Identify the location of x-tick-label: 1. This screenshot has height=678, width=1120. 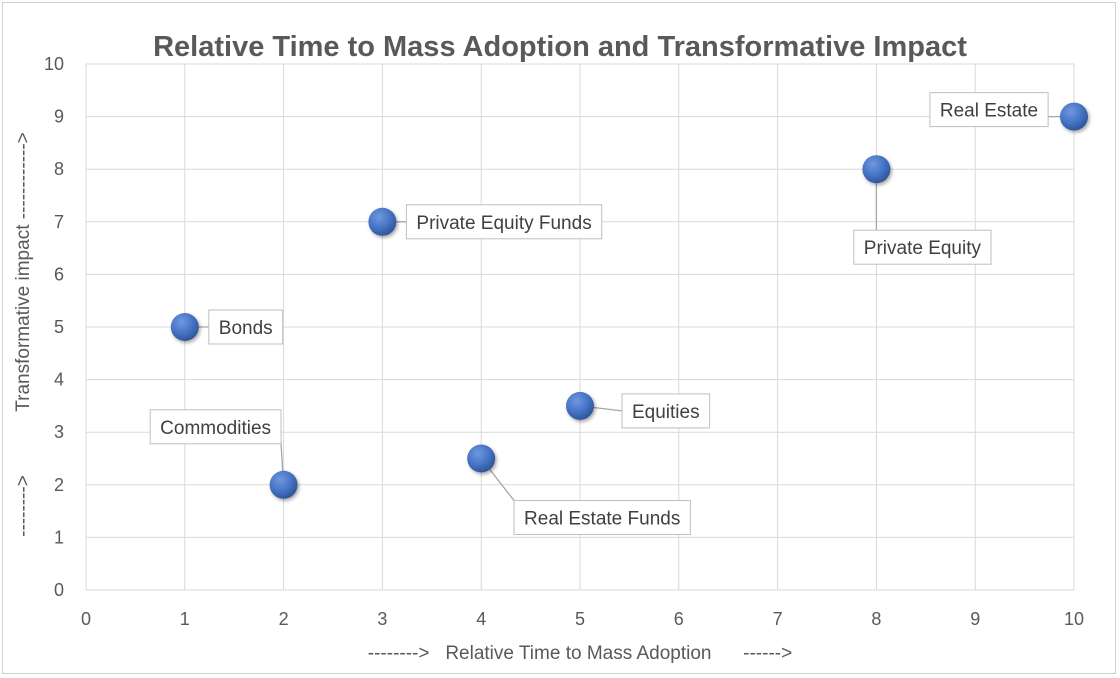
(185, 619).